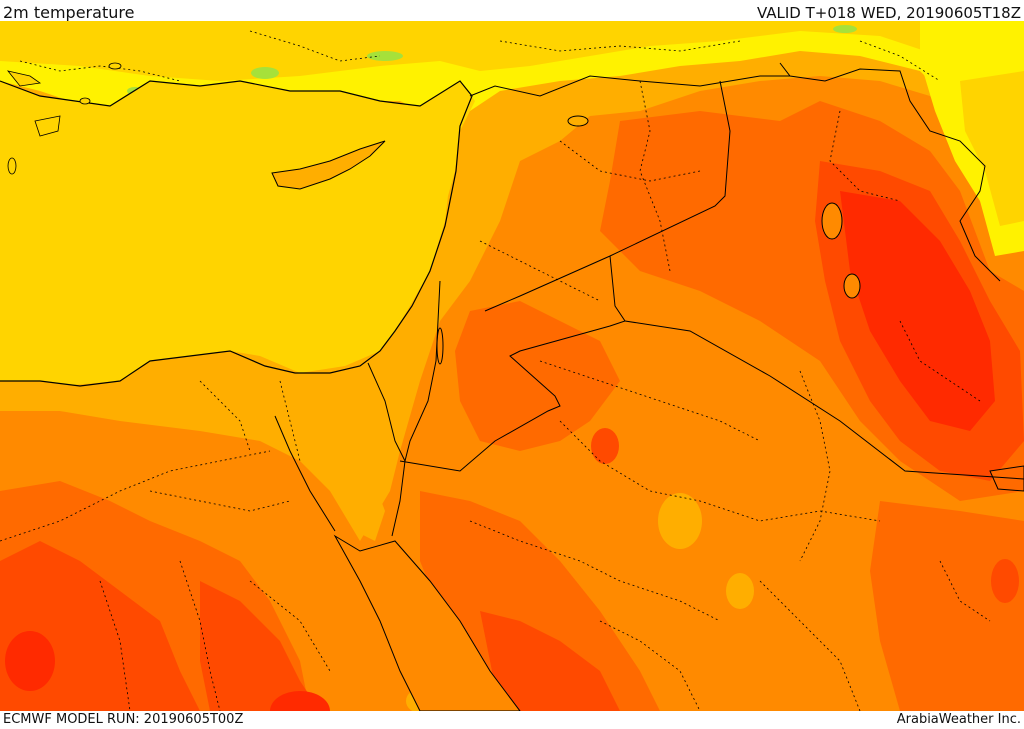 This screenshot has width=1024, height=729. I want to click on field-amber-egypt, so click(197, 428).